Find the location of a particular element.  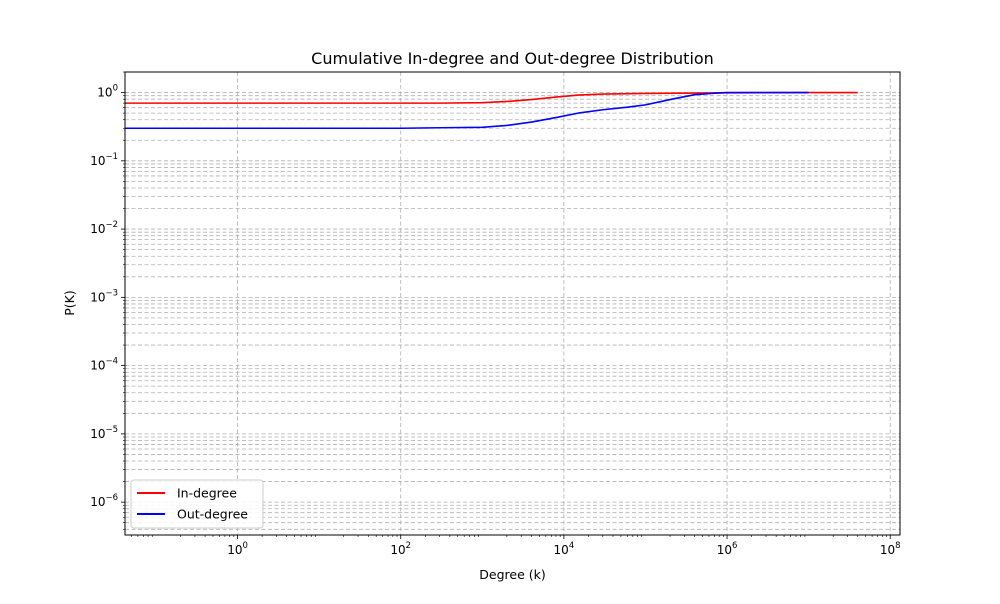

legend-label-in-degree: In-degree is located at coordinates (207, 493).